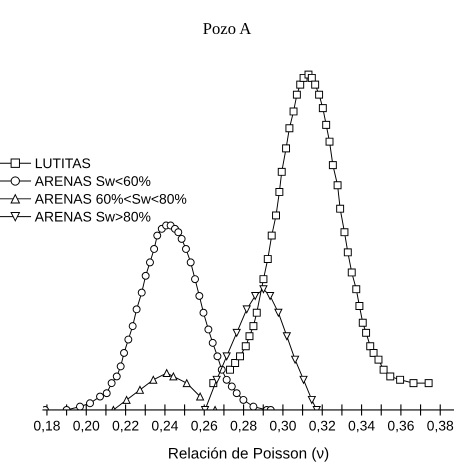 Image resolution: width=454 pixels, height=468 pixels. I want to click on legend-label: LUTITAS, so click(63, 163).